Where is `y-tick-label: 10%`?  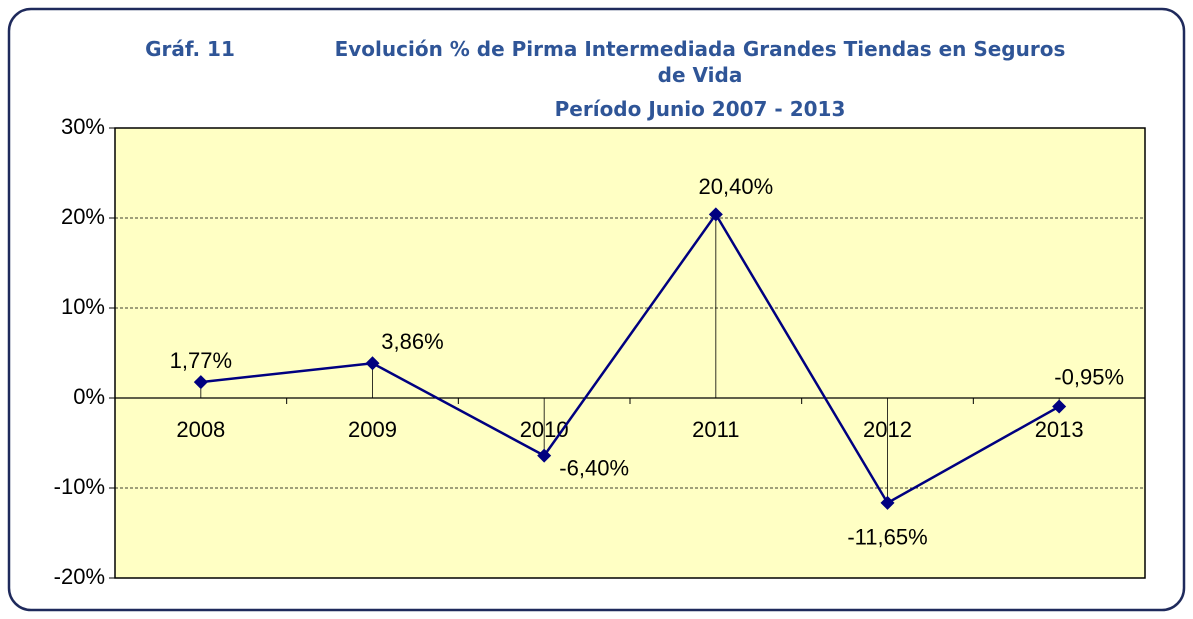
y-tick-label: 10% is located at coordinates (83, 306).